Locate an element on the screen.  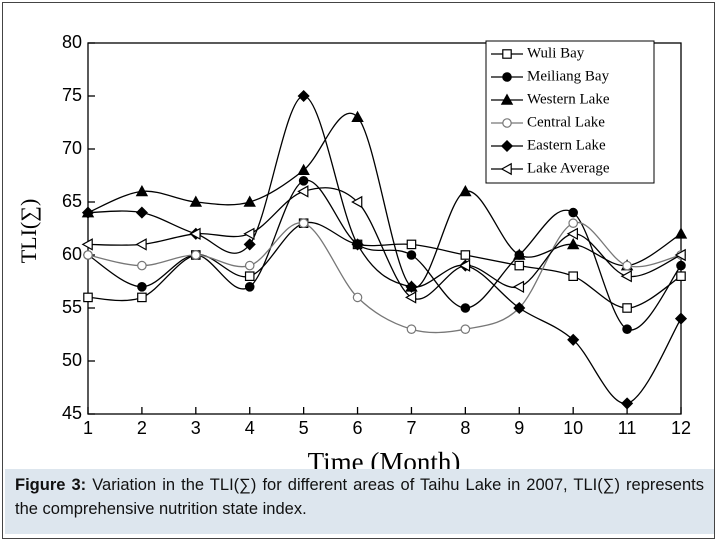
x-tick-label: 9 is located at coordinates (519, 428).